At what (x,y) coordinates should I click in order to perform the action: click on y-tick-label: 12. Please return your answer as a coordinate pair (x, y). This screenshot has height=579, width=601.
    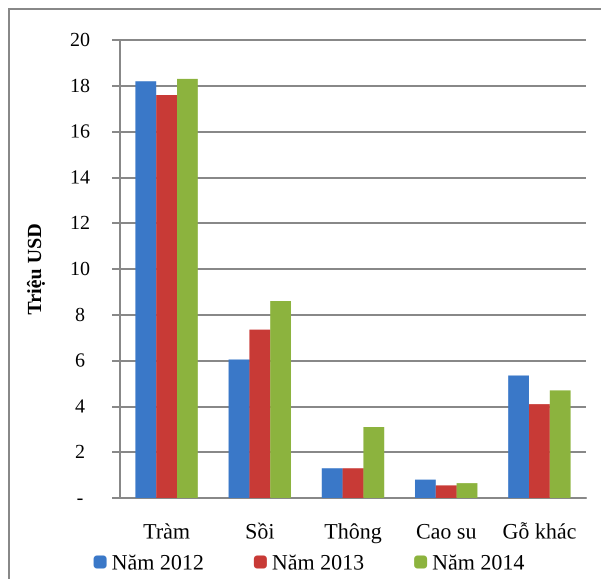
    Looking at the image, I should click on (80, 223).